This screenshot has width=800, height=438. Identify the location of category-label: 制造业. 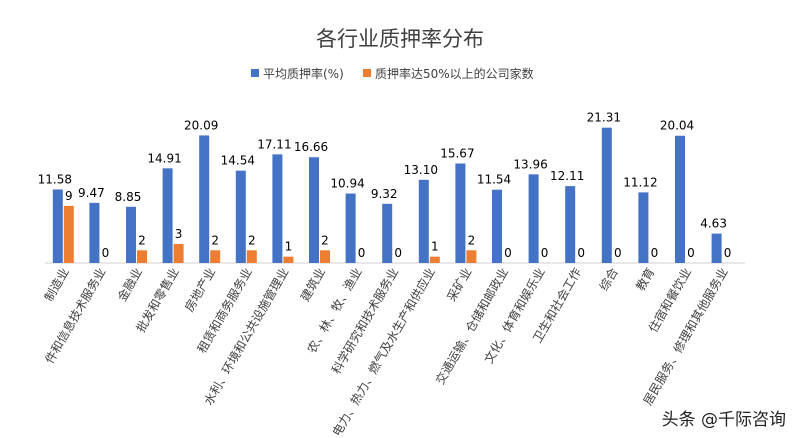
(57, 285).